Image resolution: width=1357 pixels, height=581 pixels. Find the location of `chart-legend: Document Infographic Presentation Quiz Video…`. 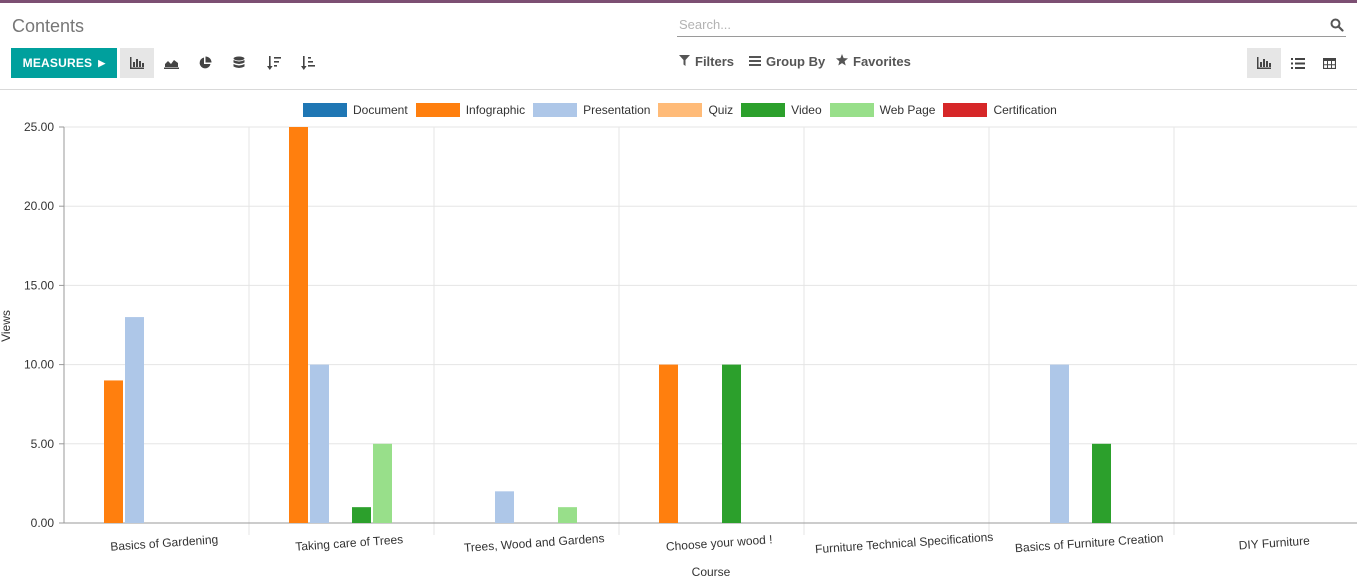

chart-legend: Document Infographic Presentation Quiz Video… is located at coordinates (681, 110).